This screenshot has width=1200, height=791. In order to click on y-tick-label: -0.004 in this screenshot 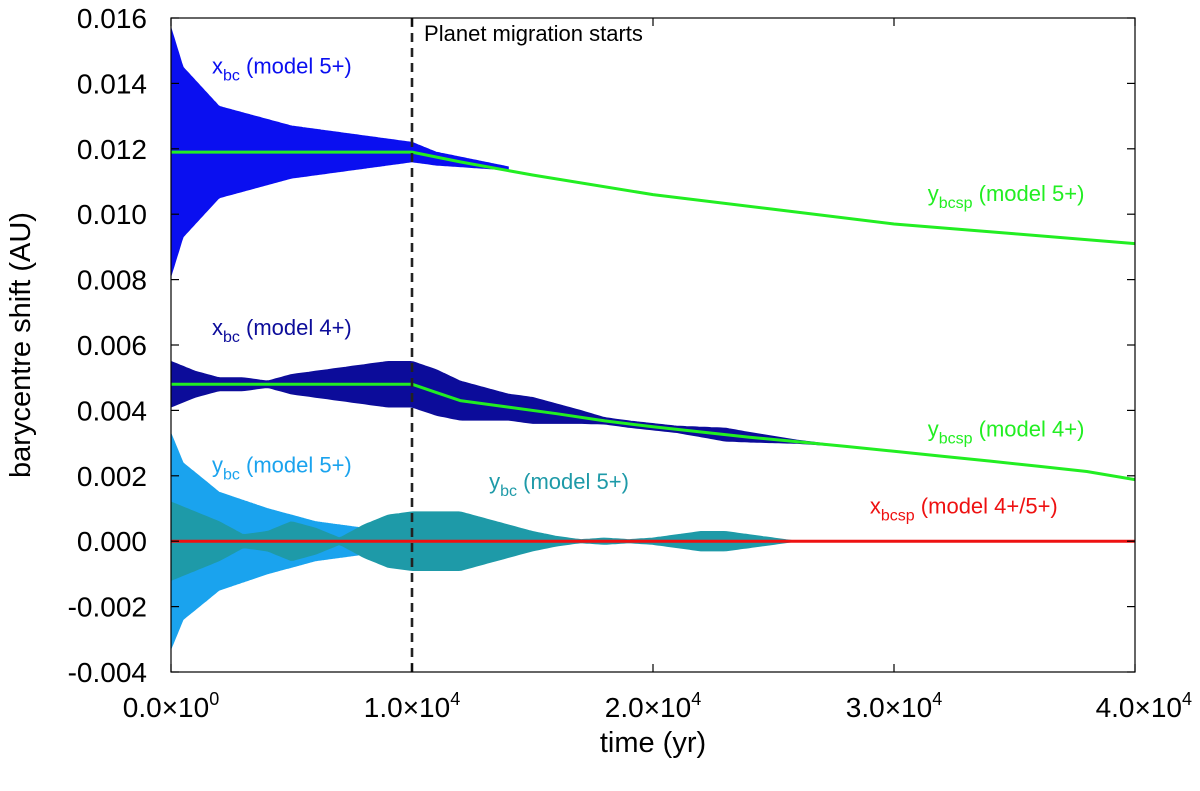, I will do `click(107, 672)`.